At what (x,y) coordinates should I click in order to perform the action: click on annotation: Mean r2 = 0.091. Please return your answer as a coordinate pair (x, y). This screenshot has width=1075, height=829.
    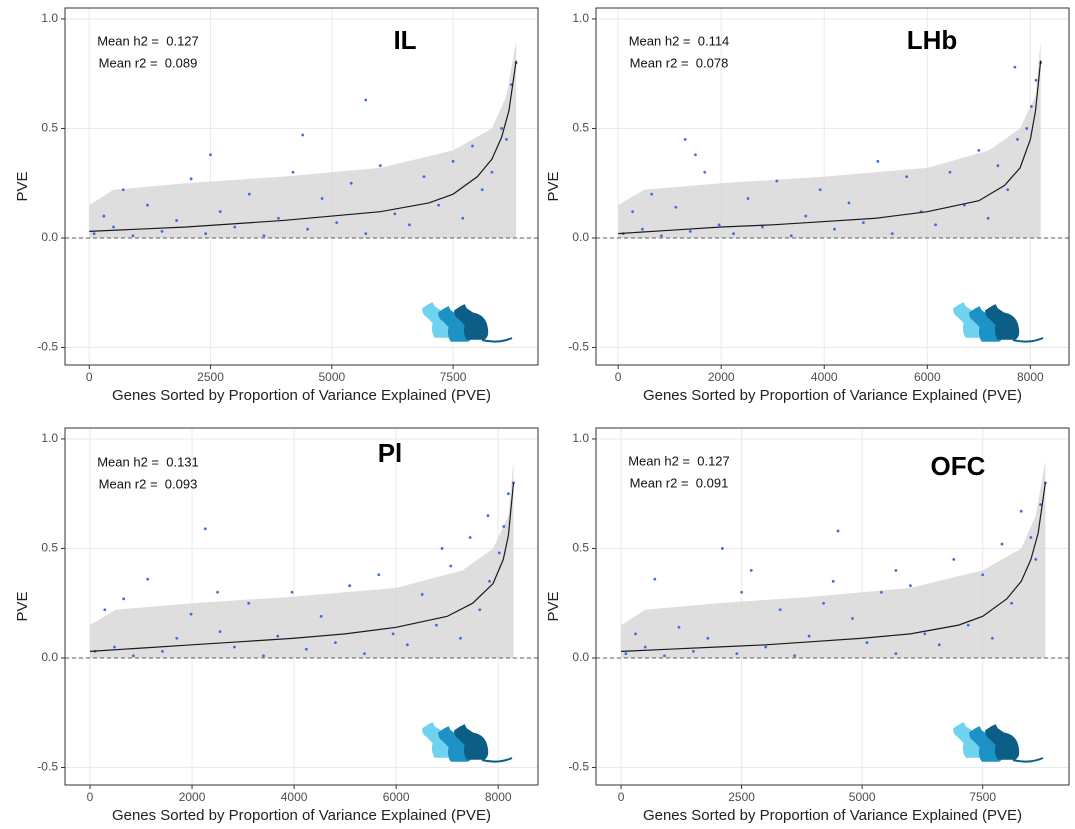
    Looking at the image, I should click on (679, 482).